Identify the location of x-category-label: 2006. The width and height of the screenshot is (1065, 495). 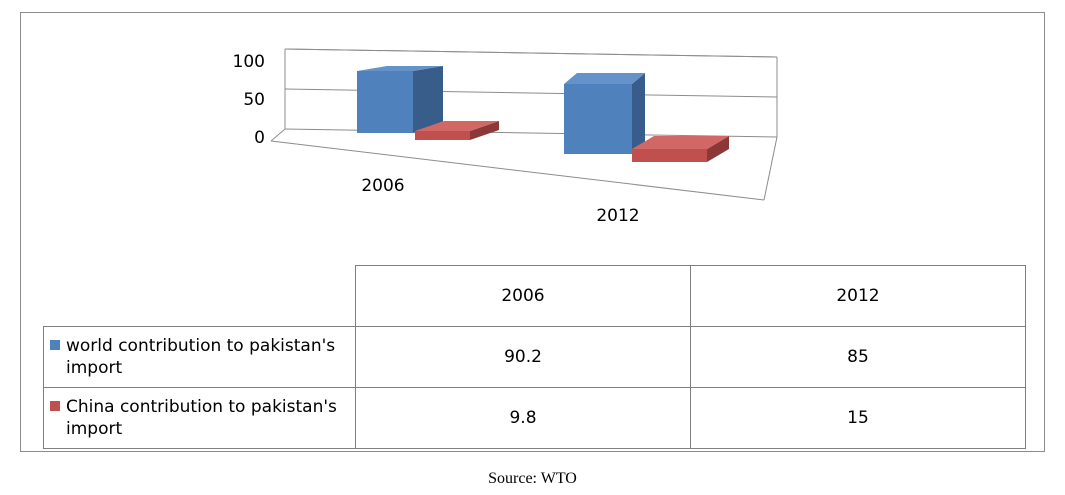
(382, 186).